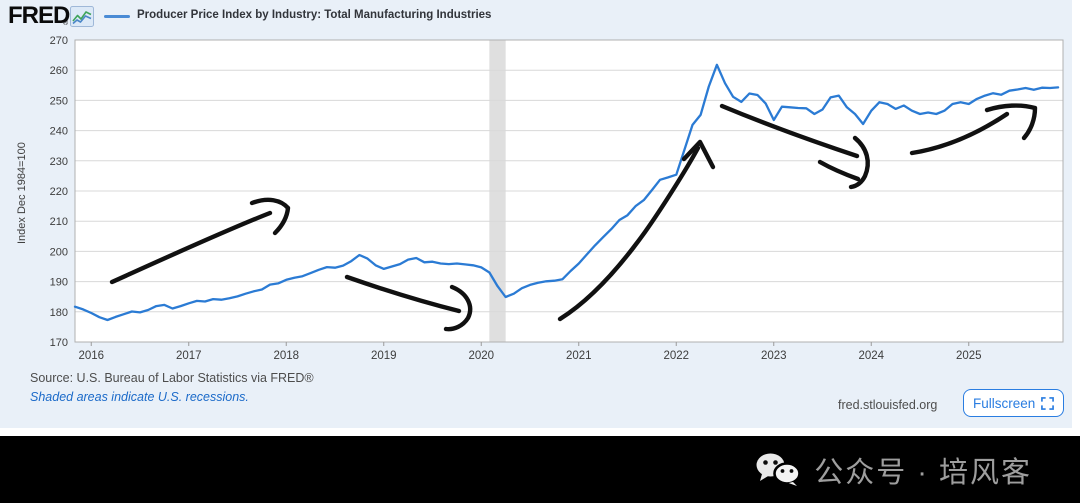  What do you see at coordinates (91, 356) in the screenshot?
I see `x-tick-label-2016: 2016` at bounding box center [91, 356].